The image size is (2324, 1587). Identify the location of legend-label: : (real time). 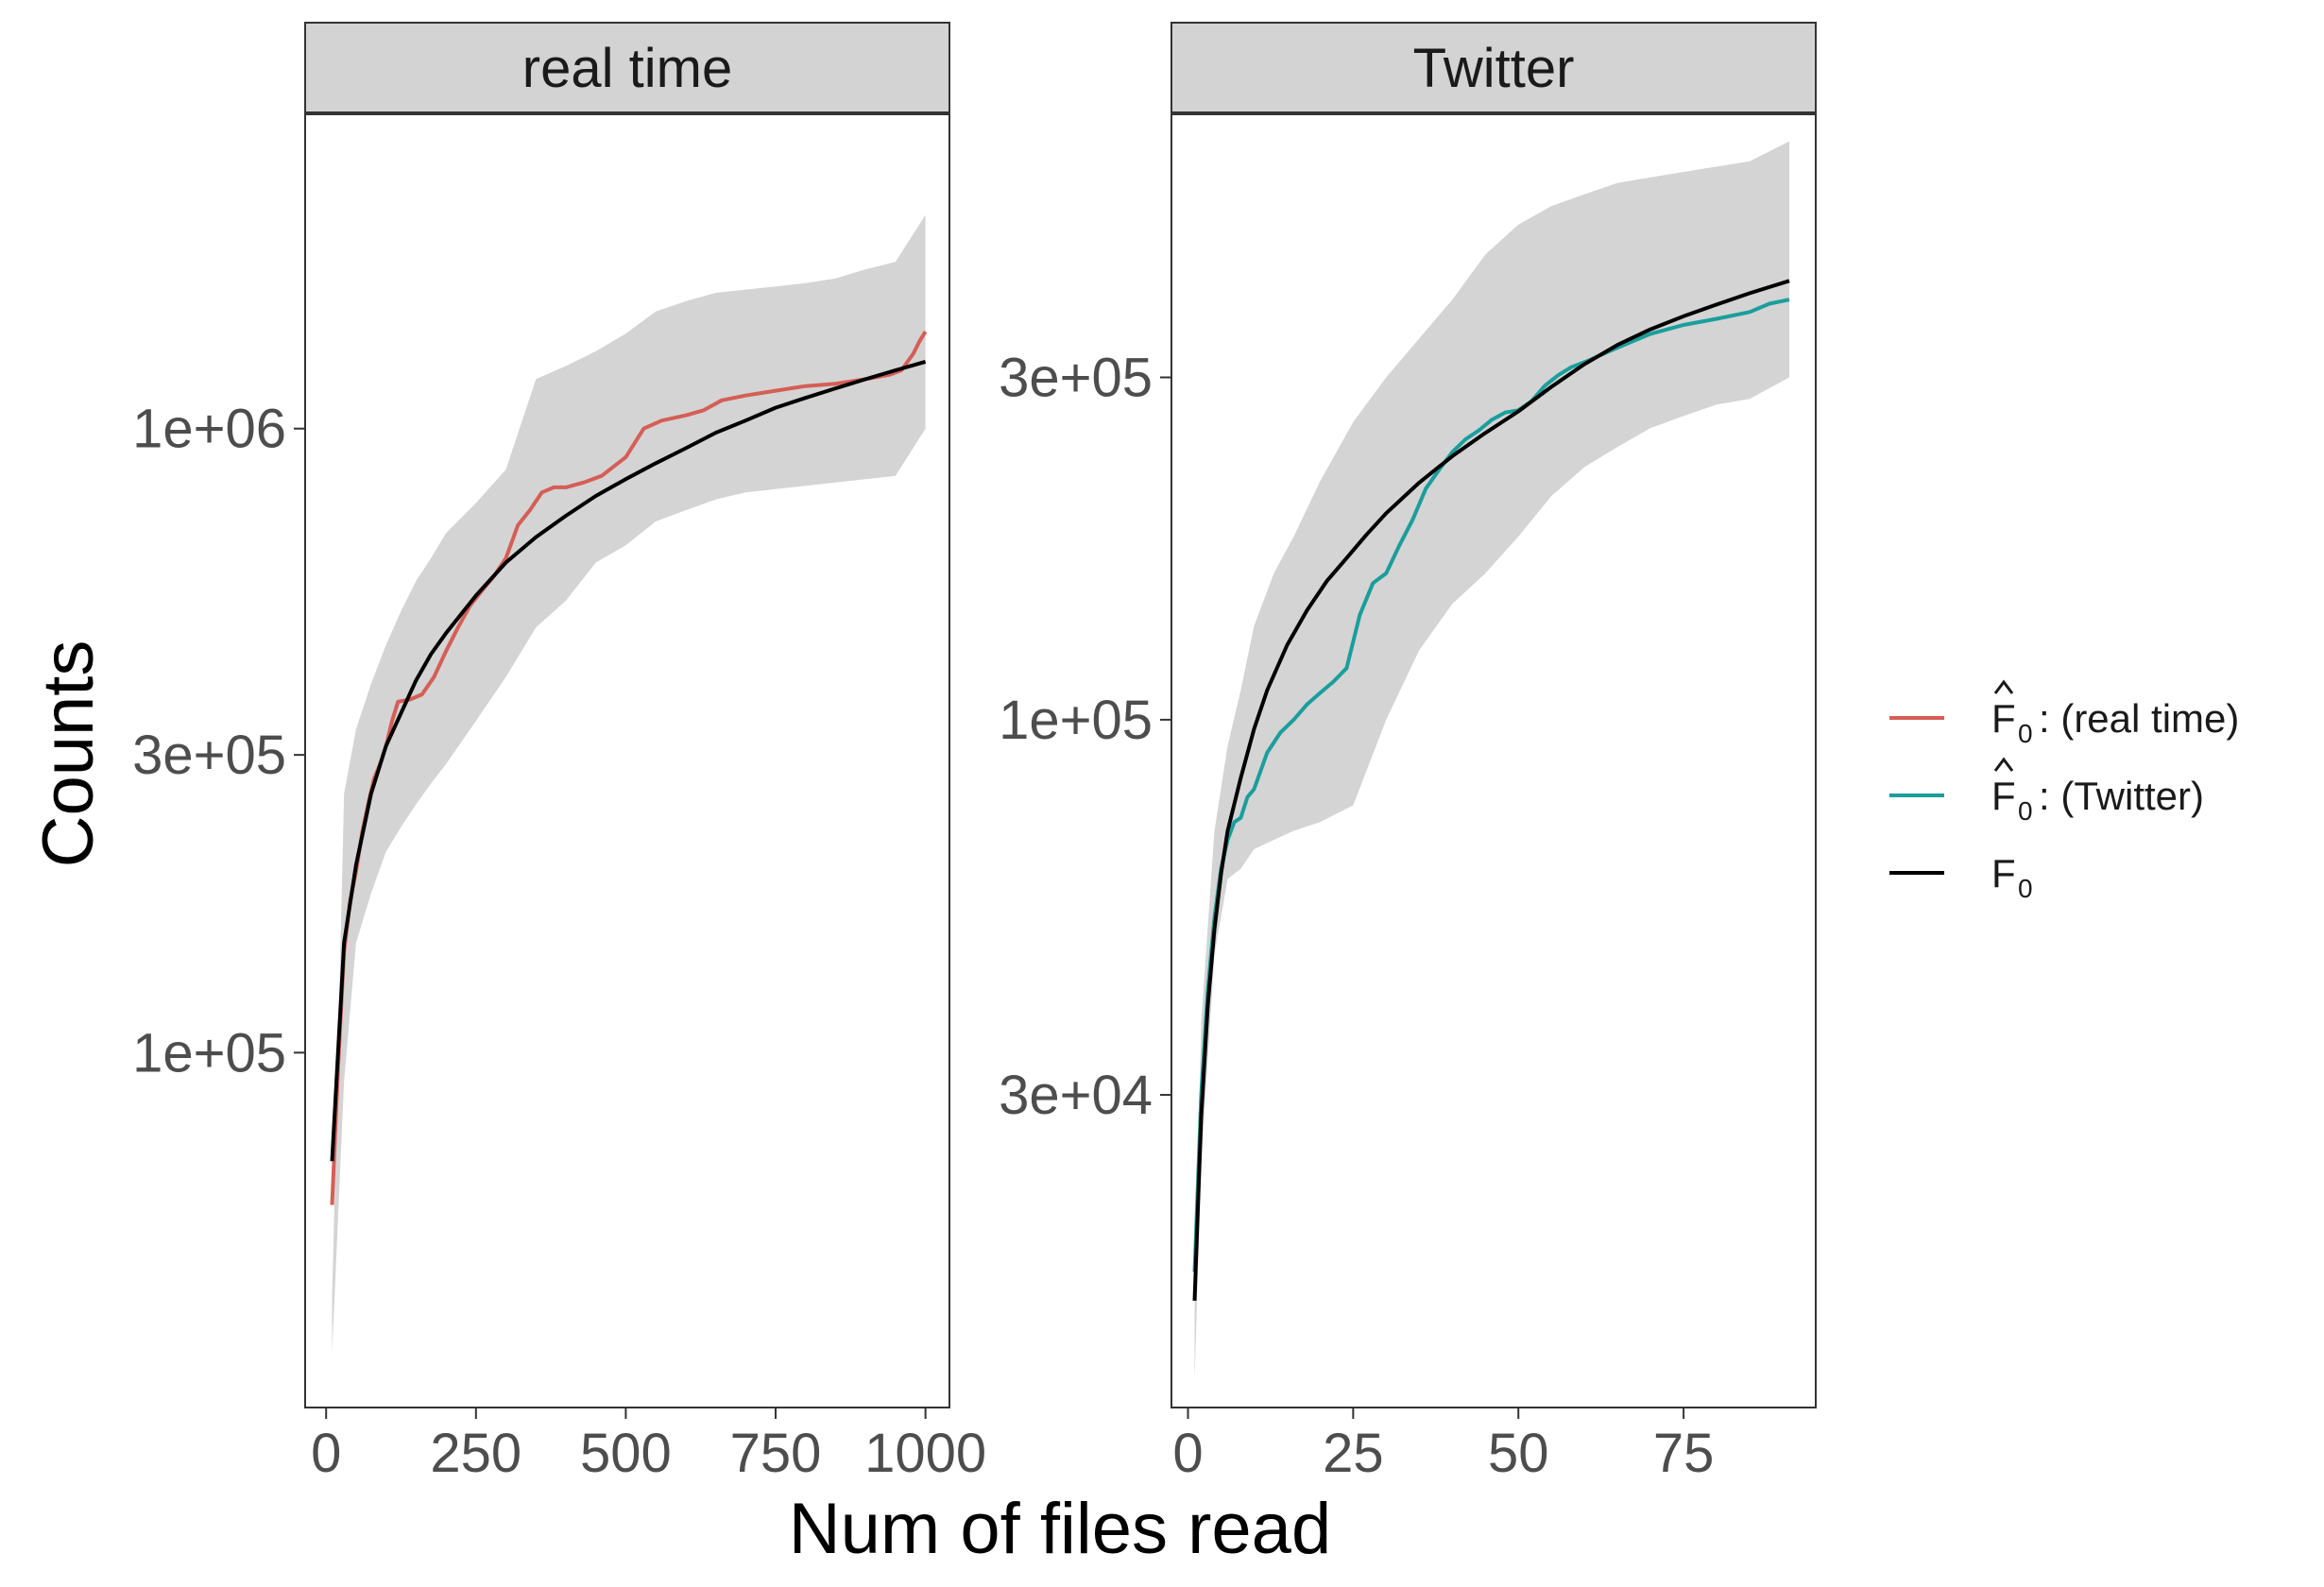
(2139, 718).